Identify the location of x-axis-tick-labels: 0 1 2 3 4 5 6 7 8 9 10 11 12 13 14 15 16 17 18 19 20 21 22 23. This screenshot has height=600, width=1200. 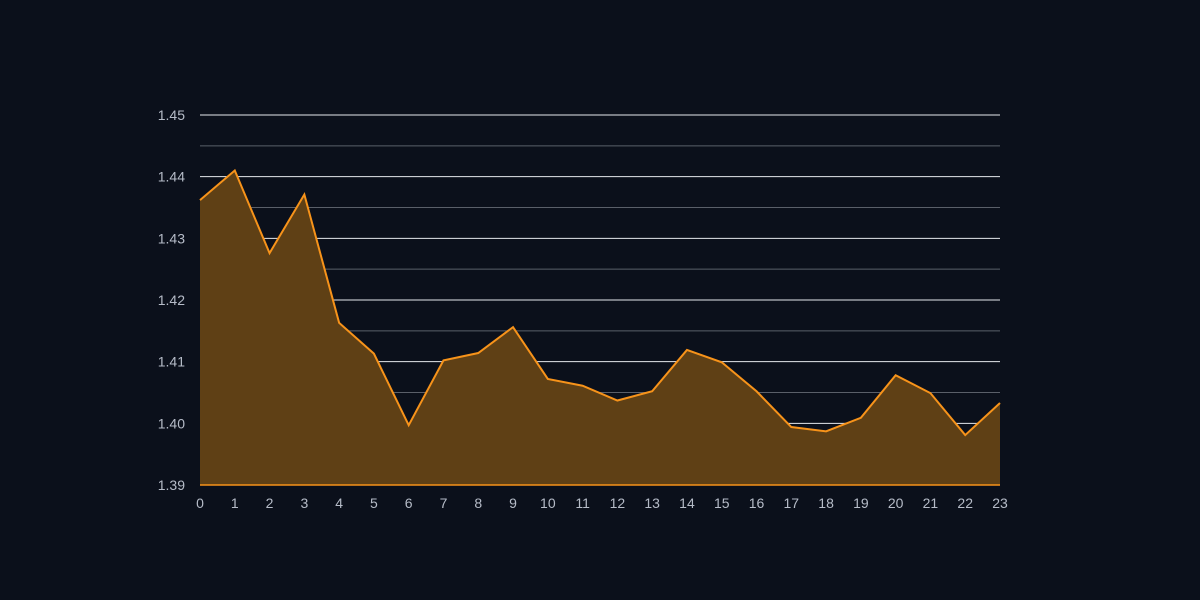
(602, 503).